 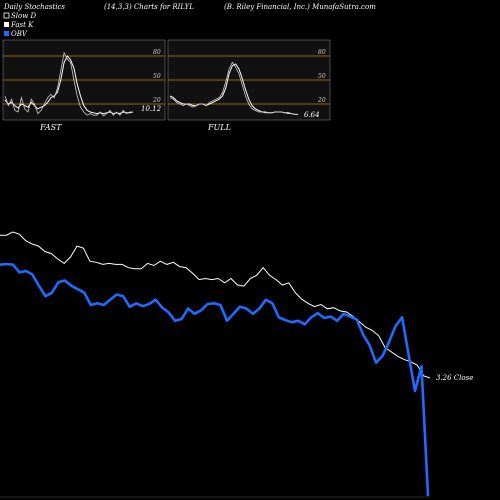 What do you see at coordinates (23, 16) in the screenshot?
I see `legend-label-slow-d: Slow D` at bounding box center [23, 16].